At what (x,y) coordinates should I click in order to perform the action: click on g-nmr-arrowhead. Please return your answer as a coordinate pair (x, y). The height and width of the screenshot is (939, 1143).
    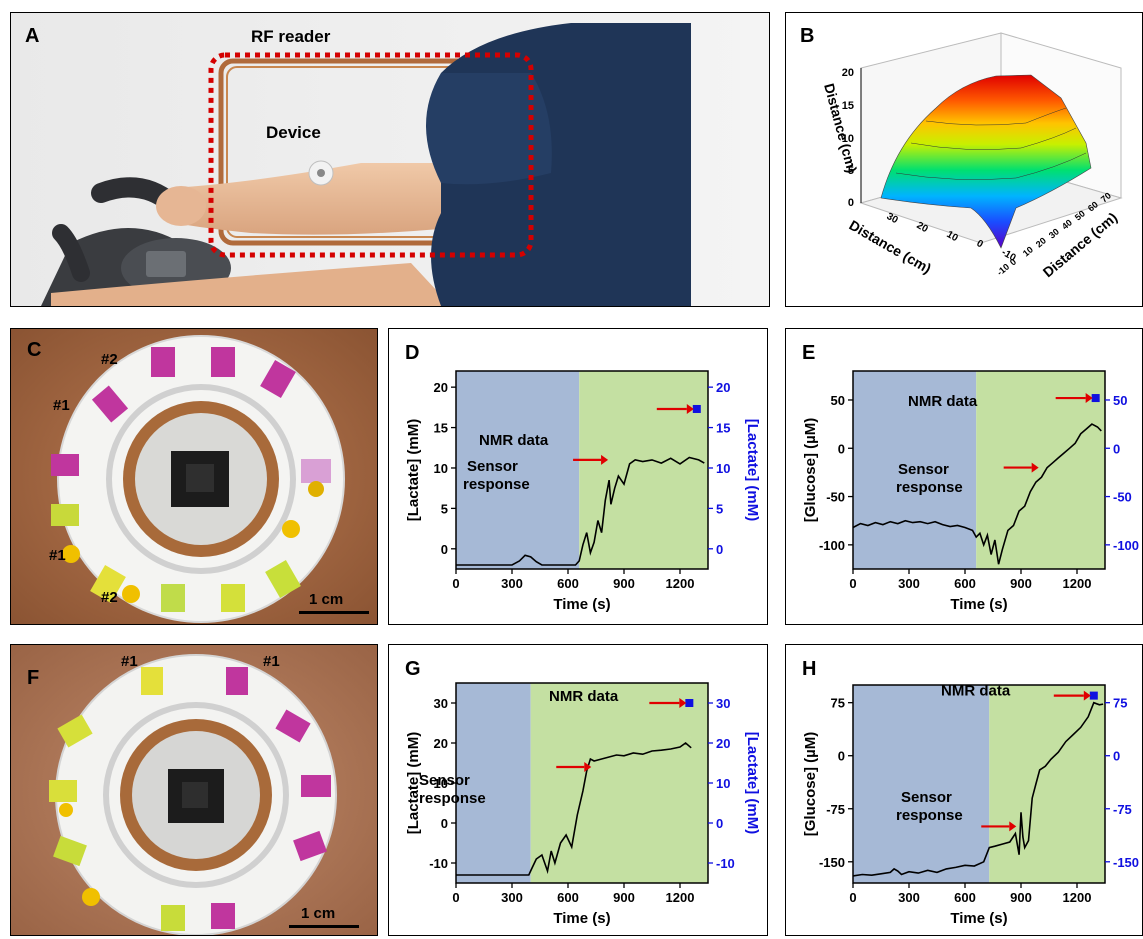
    Looking at the image, I should click on (683, 703).